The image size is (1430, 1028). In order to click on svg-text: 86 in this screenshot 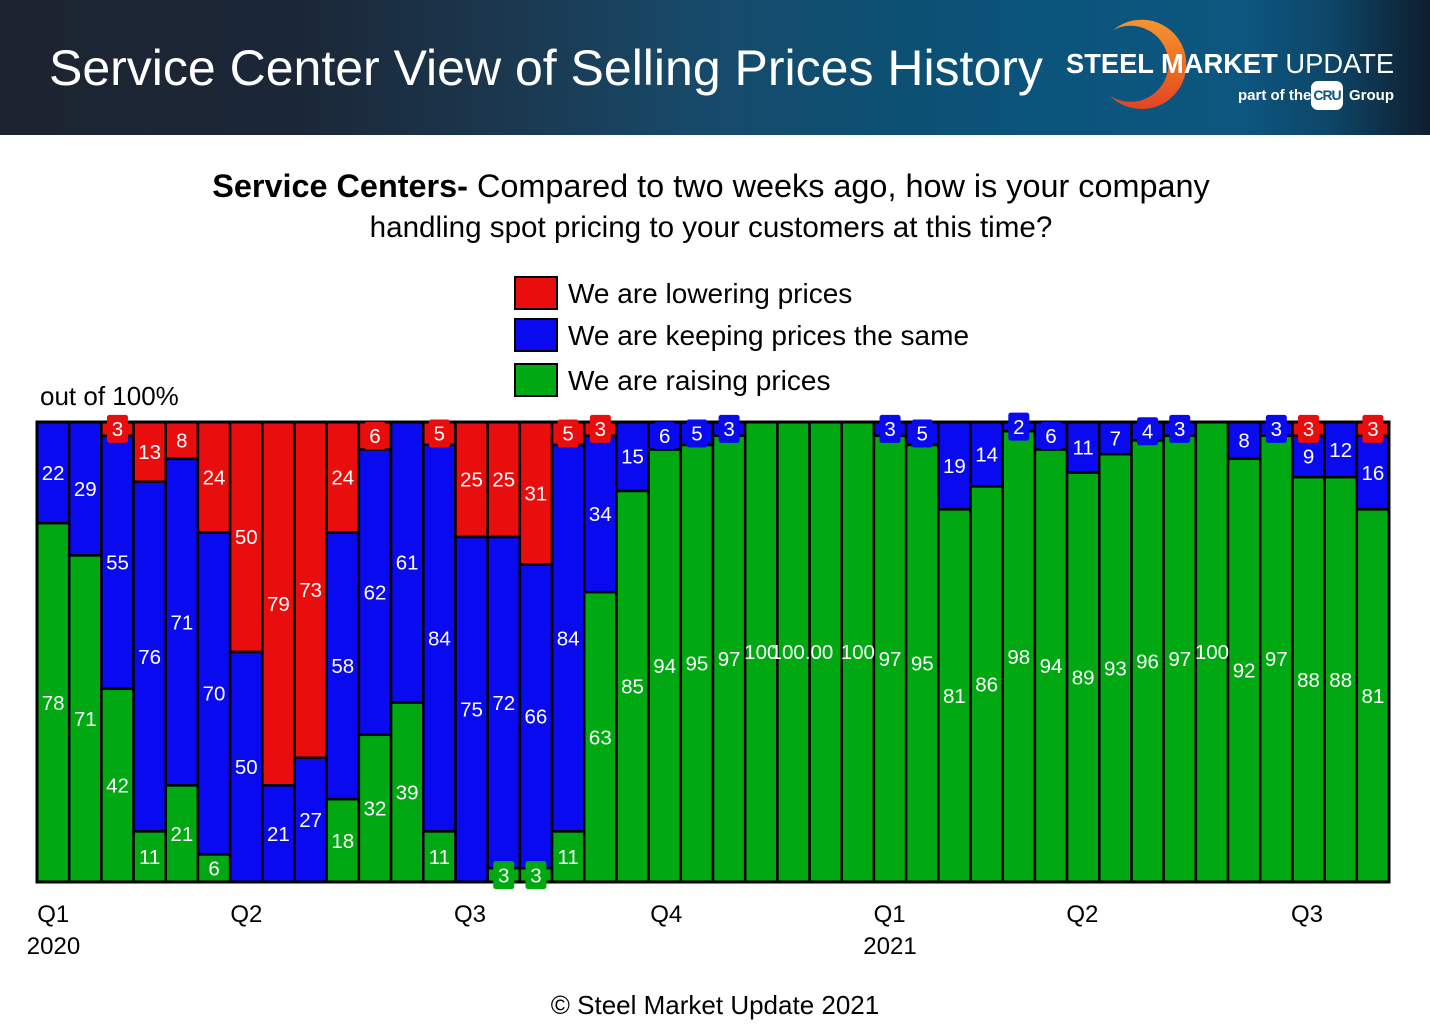, I will do `click(986, 684)`.